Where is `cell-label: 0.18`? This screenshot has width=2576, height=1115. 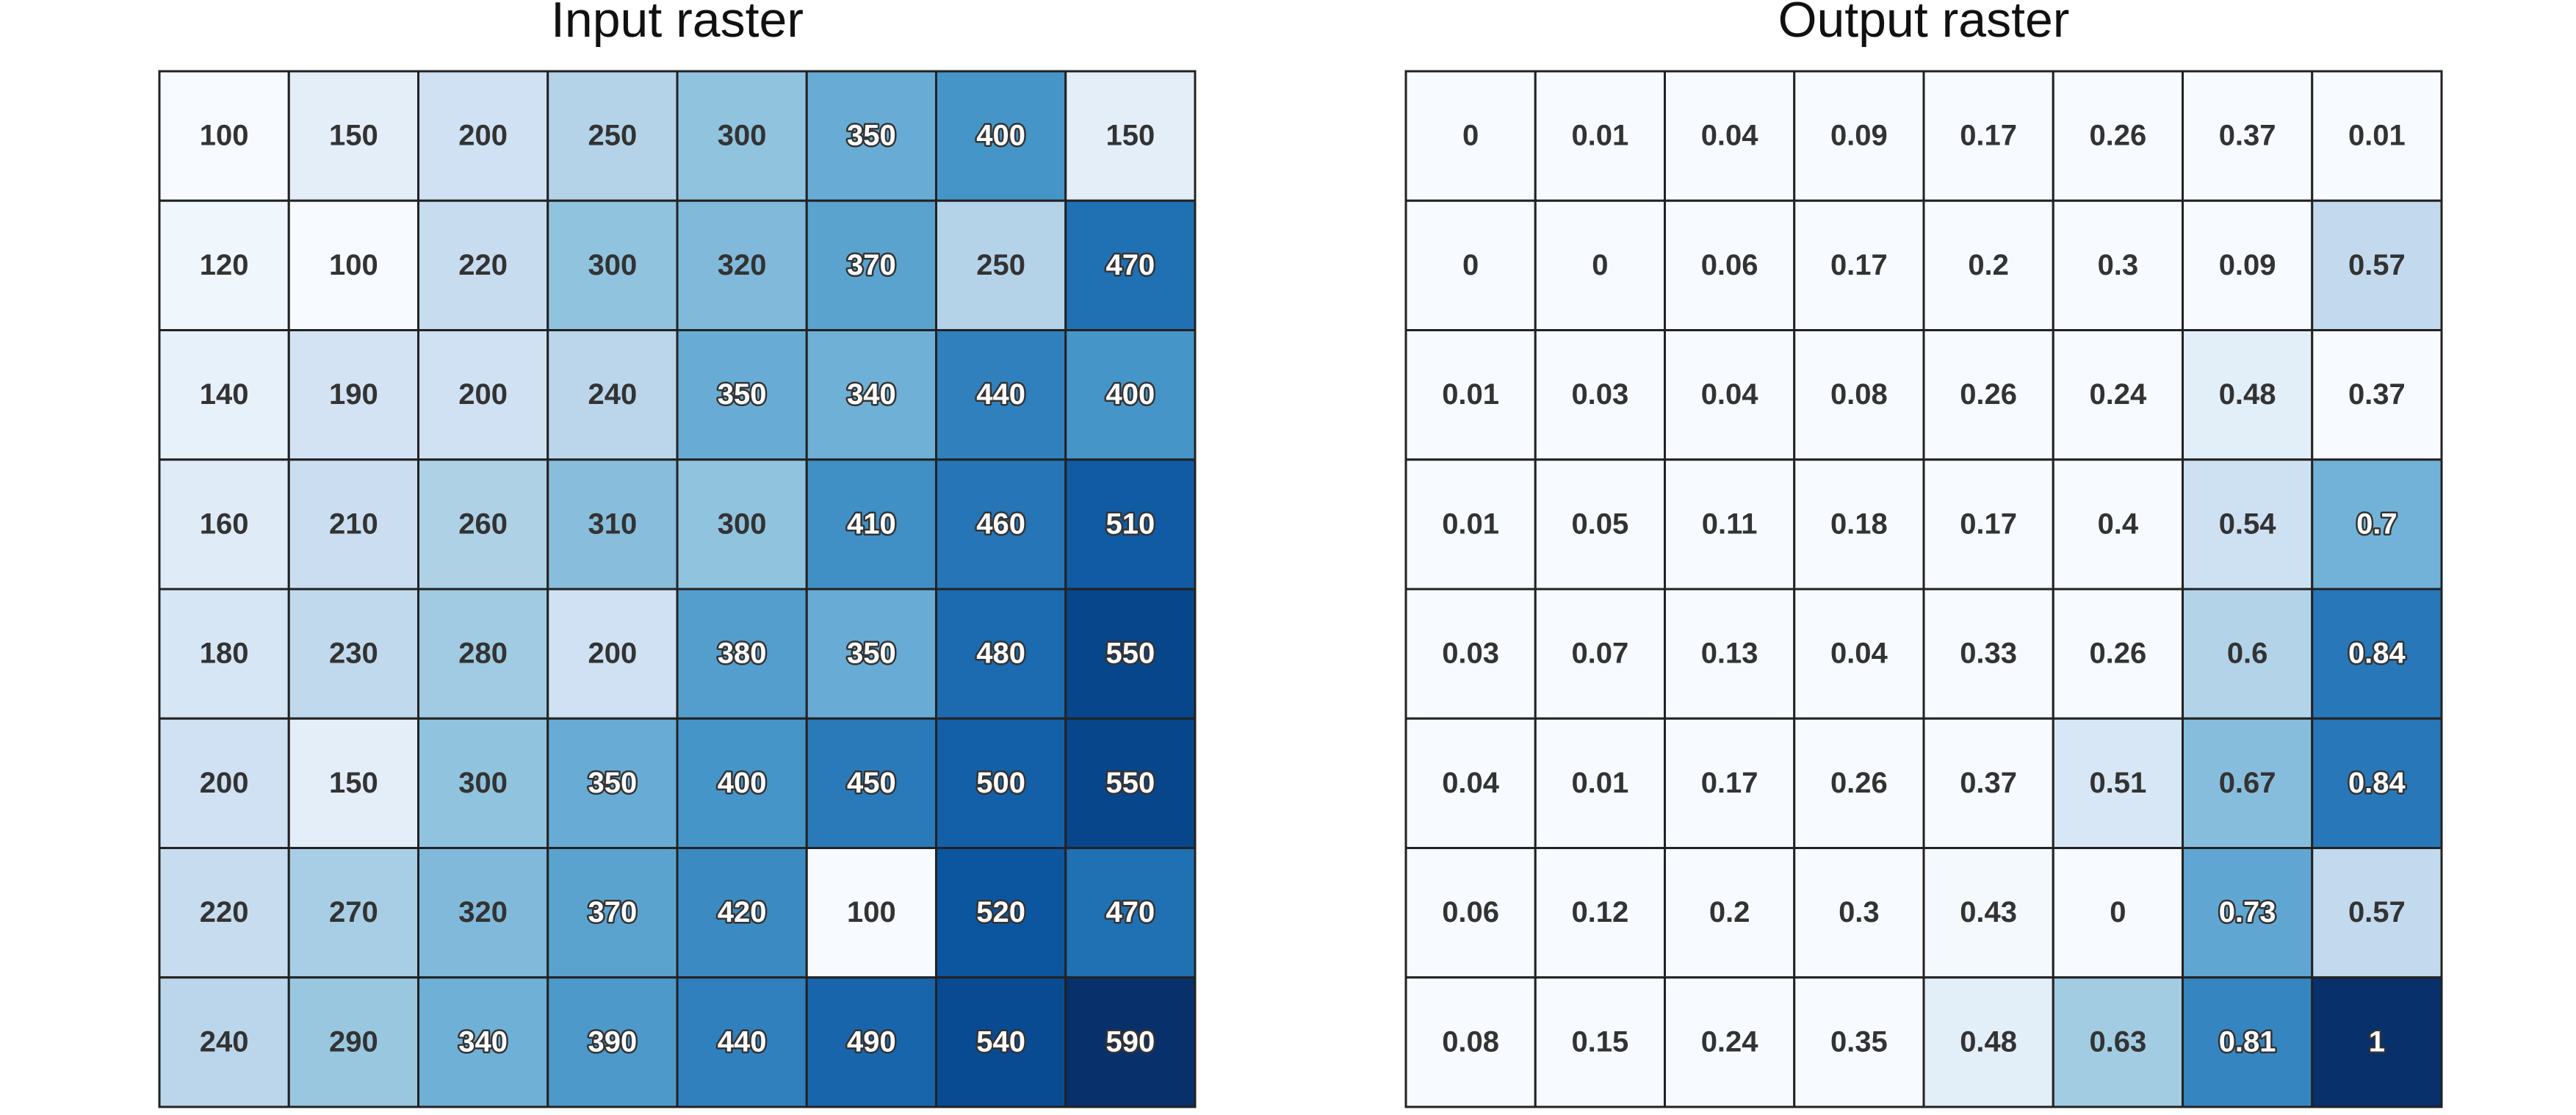 cell-label: 0.18 is located at coordinates (1859, 524).